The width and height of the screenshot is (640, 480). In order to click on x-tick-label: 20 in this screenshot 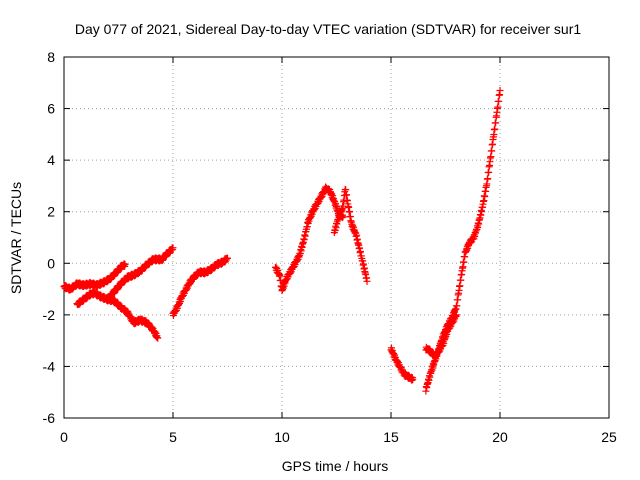, I will do `click(500, 437)`.